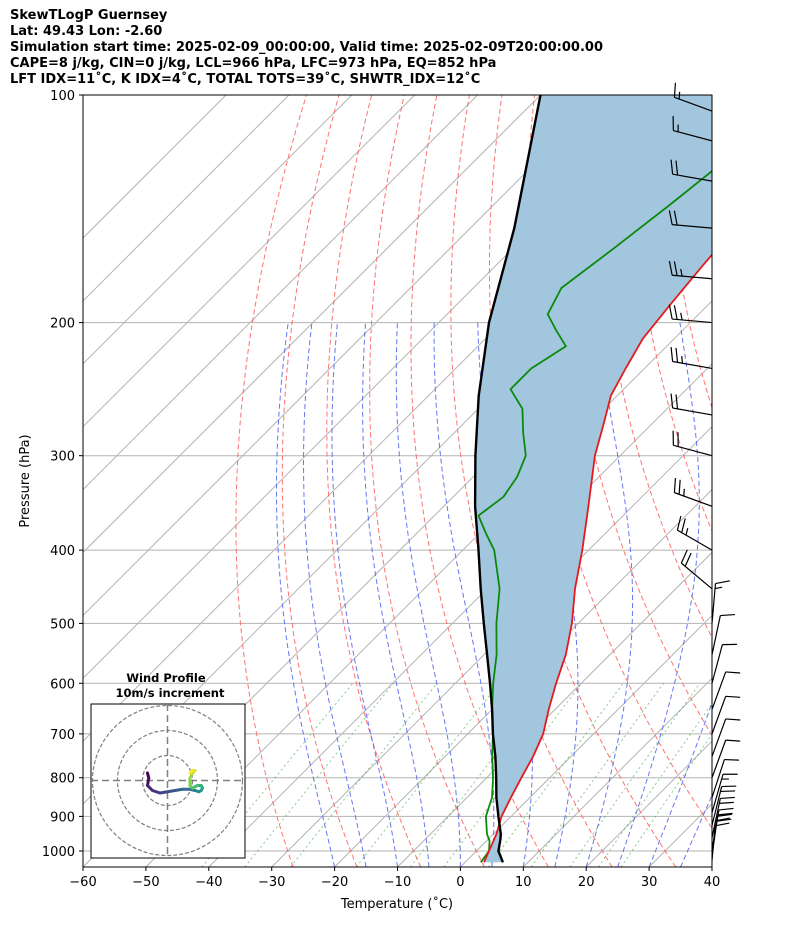 Image resolution: width=794 pixels, height=937 pixels. I want to click on x-tick-label: −20, so click(334, 882).